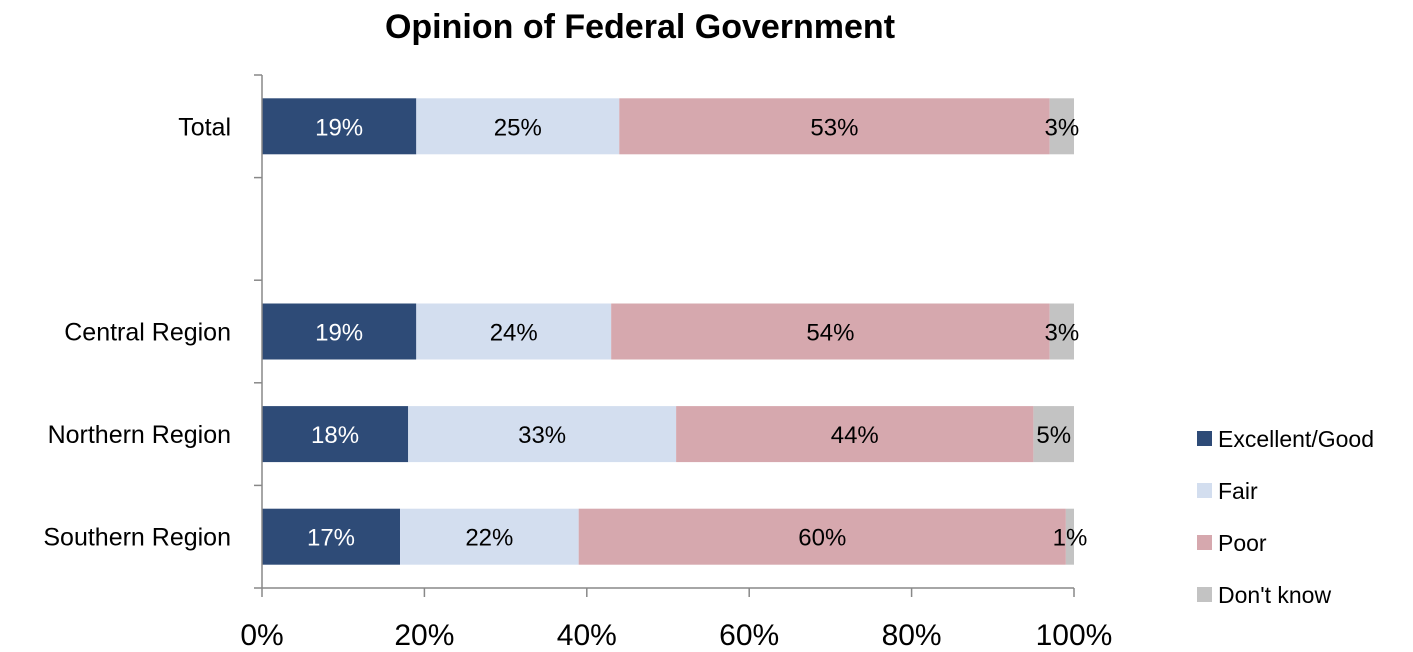  What do you see at coordinates (1204, 490) in the screenshot?
I see `legend-swatch-fair` at bounding box center [1204, 490].